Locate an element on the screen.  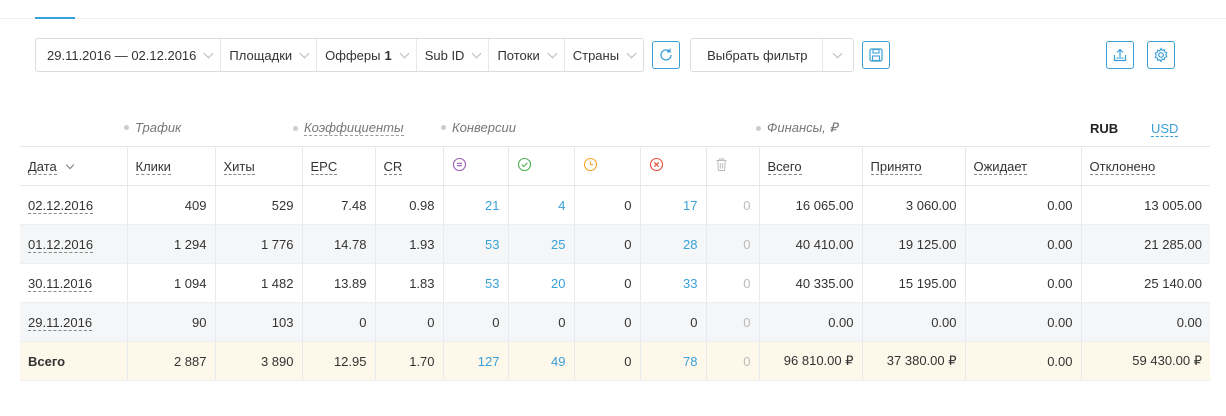
col-hits: Хиты is located at coordinates (259, 166).